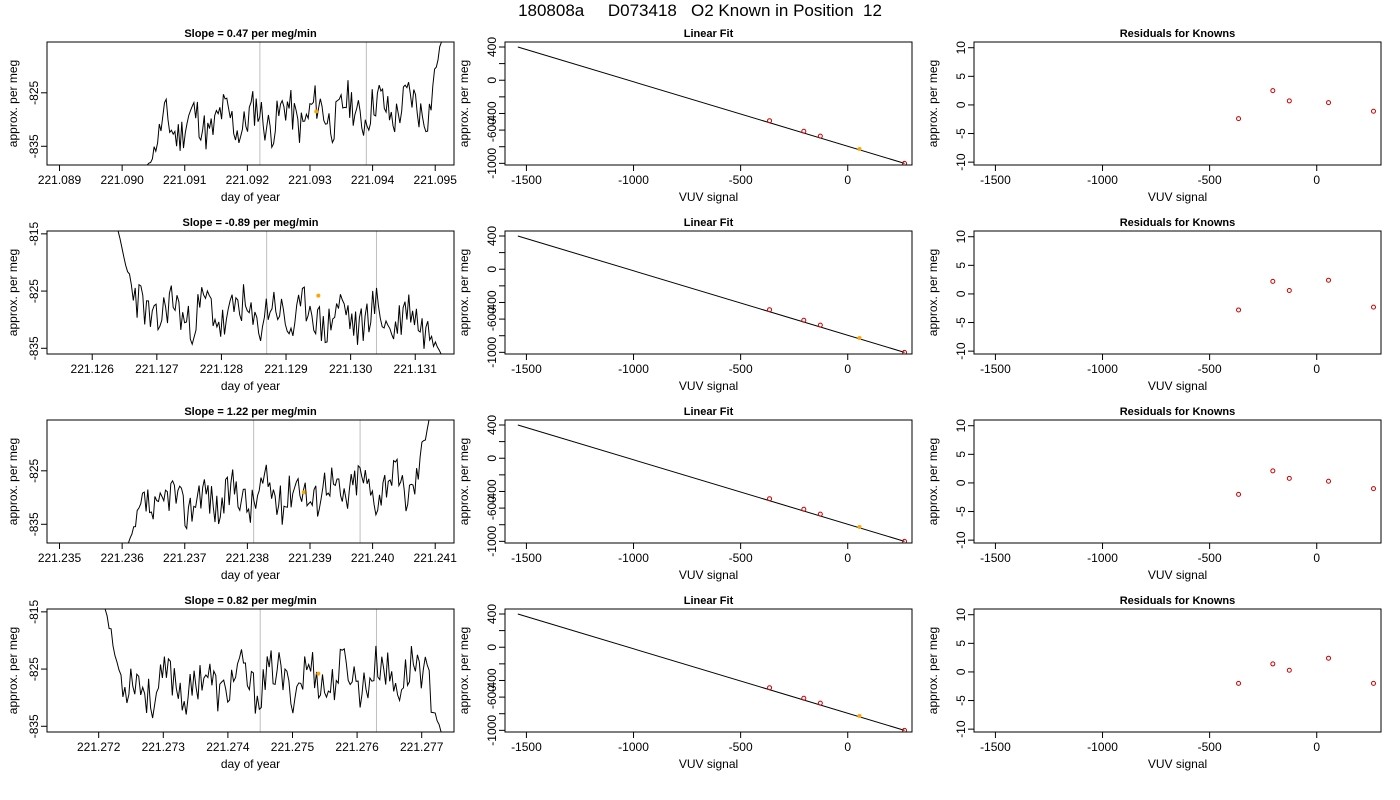  What do you see at coordinates (185, 558) in the screenshot?
I see `x-tick-label: 221.237` at bounding box center [185, 558].